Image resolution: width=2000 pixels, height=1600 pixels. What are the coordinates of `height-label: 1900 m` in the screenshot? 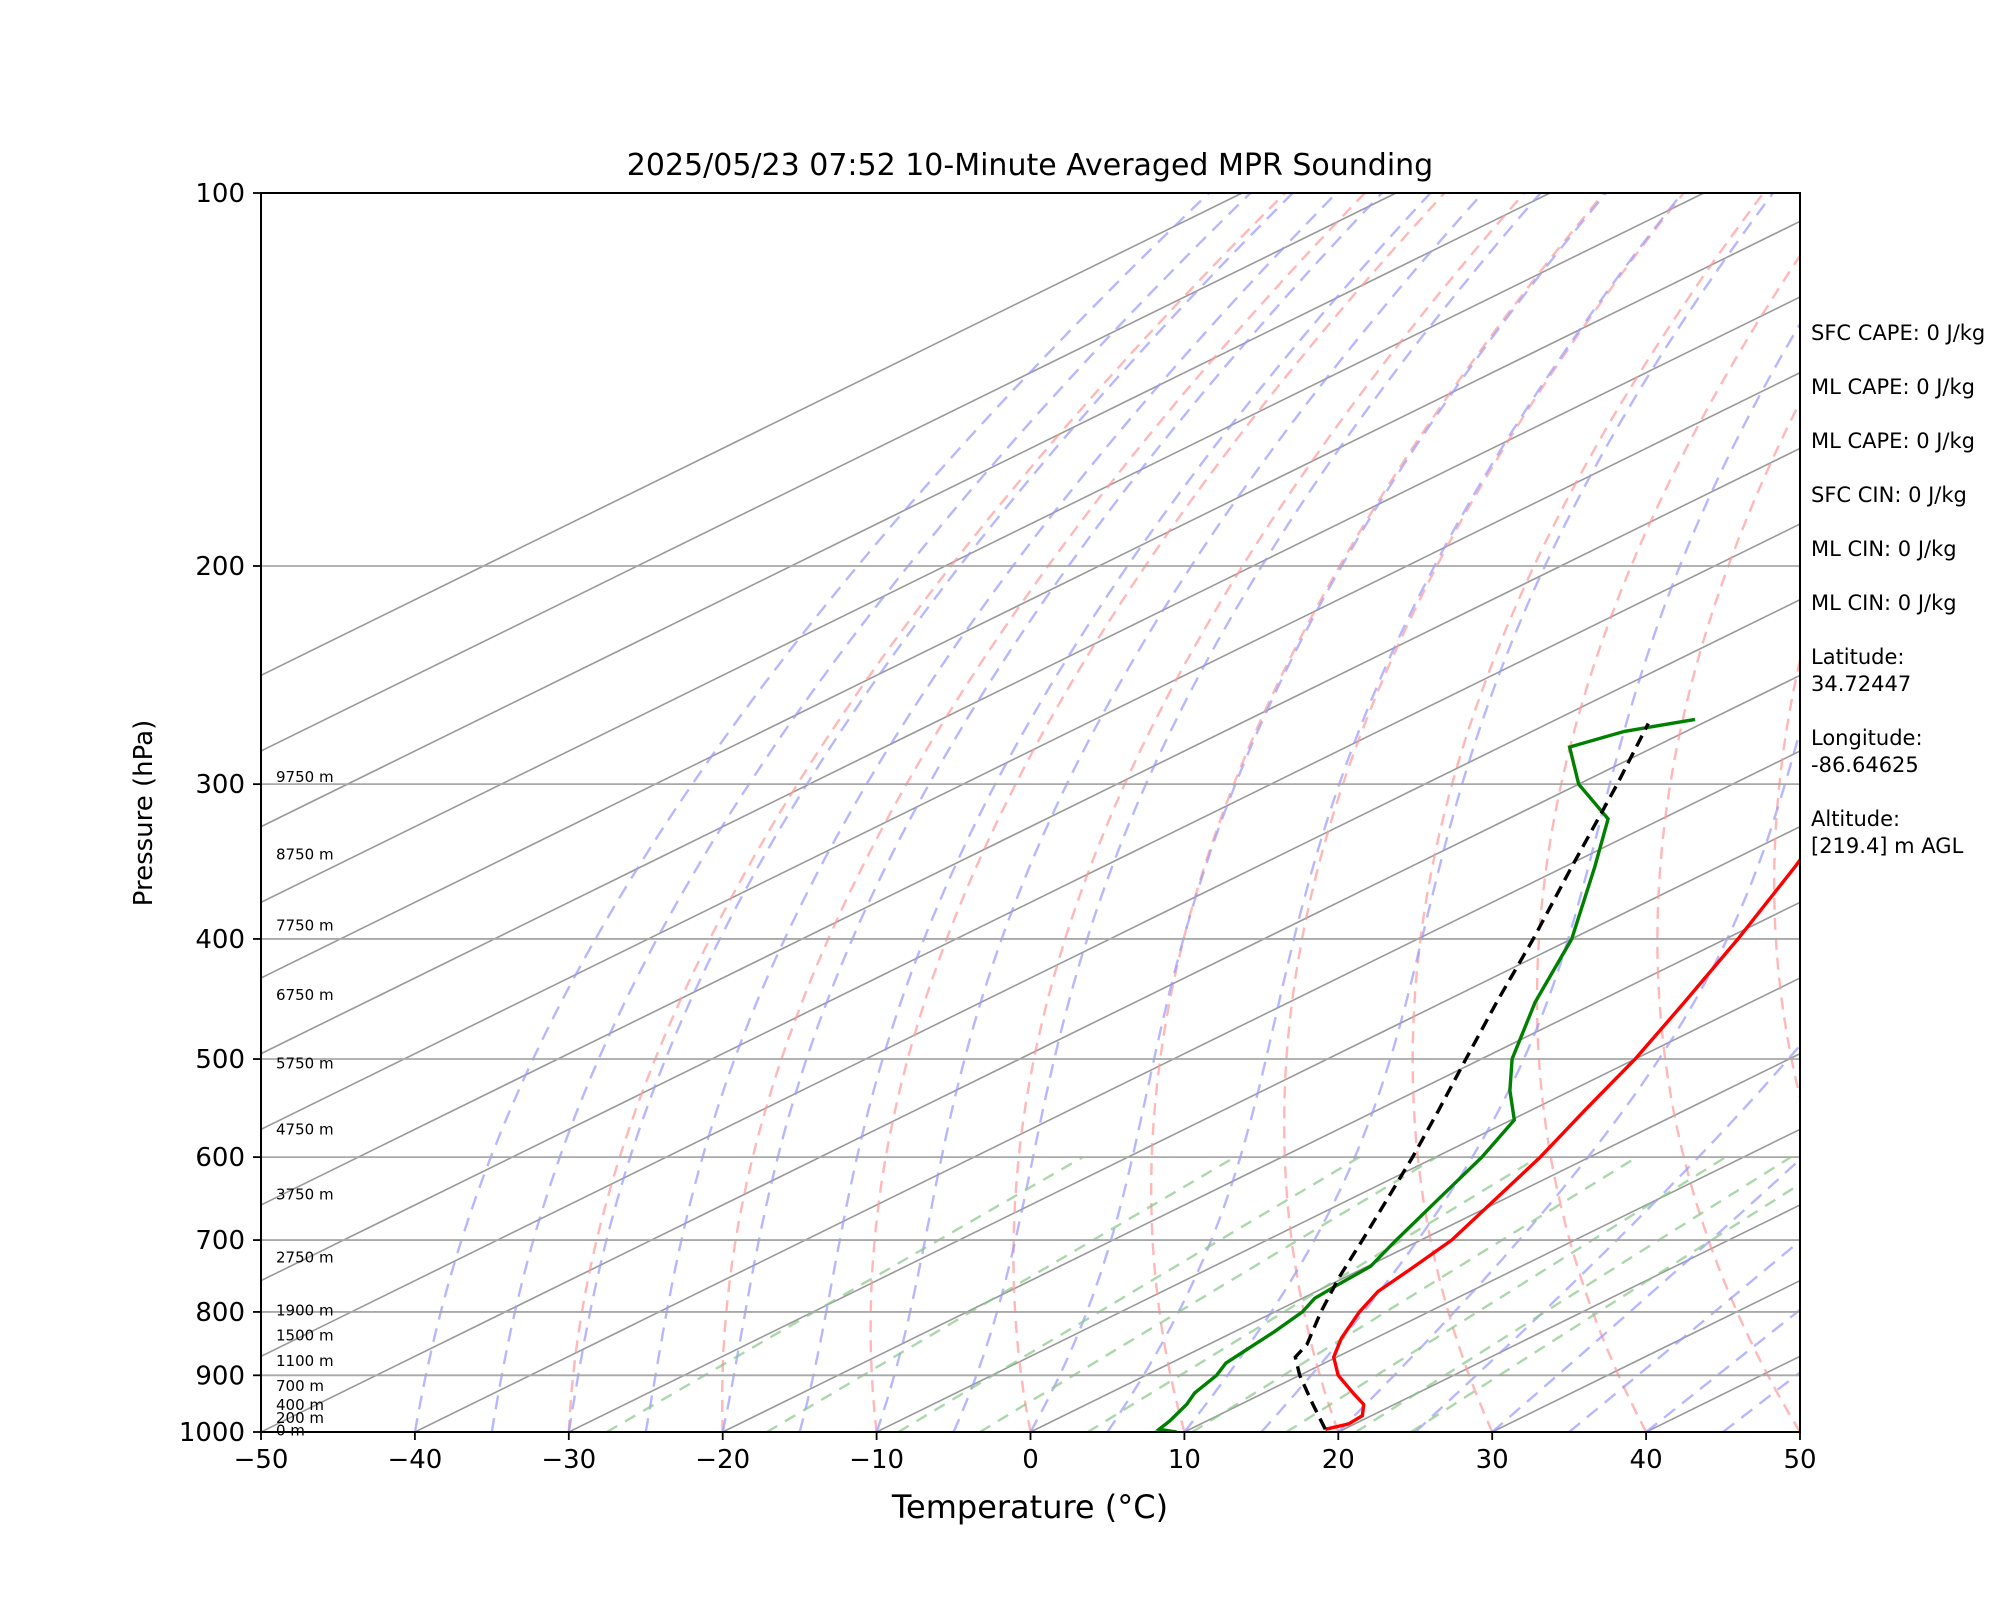 It's located at (305, 1311).